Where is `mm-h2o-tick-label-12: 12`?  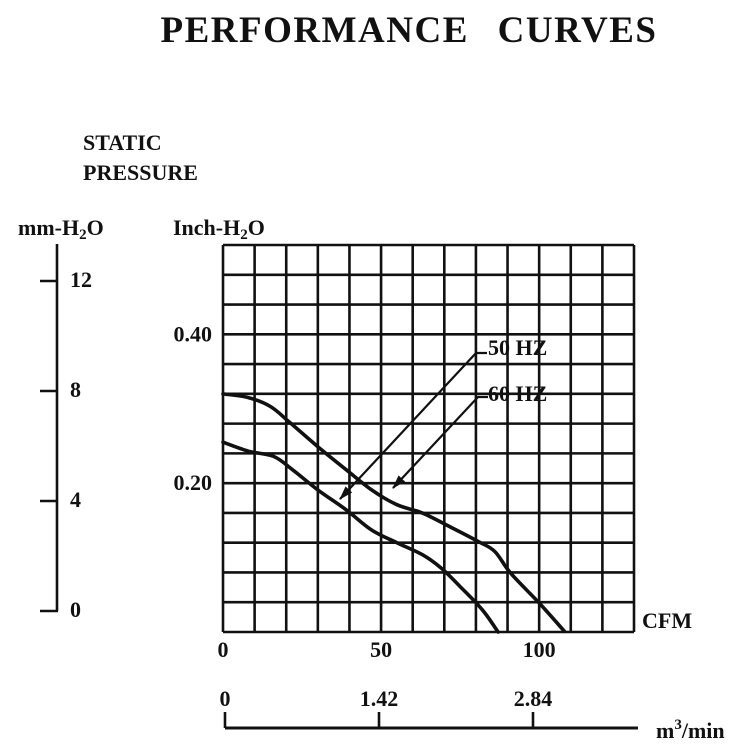
mm-h2o-tick-label-12: 12 is located at coordinates (81, 279).